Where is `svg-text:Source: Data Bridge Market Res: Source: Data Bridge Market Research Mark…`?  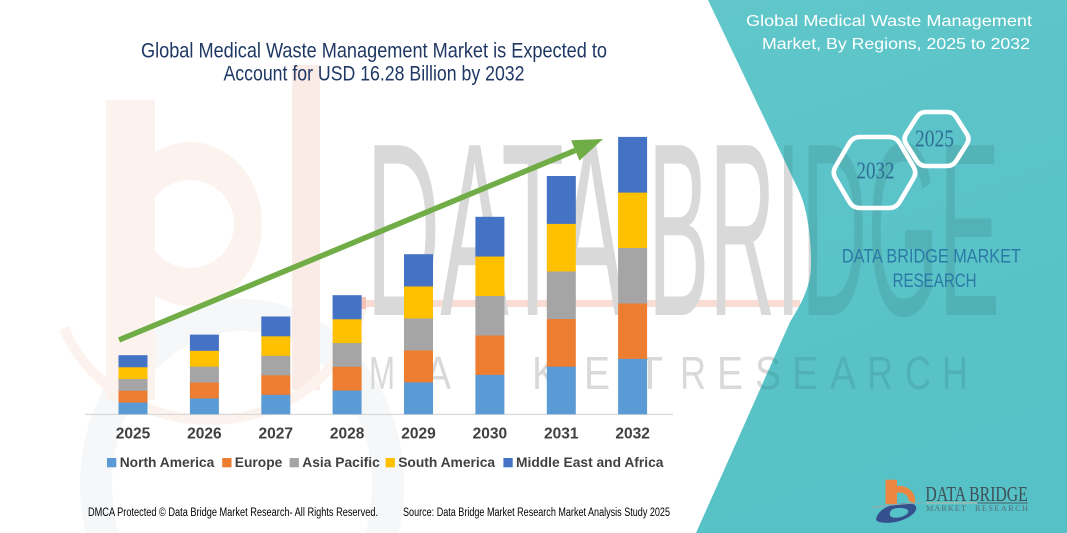 svg-text:Source: Data Bridge Market Res: Source: Data Bridge Market Research Mark… is located at coordinates (536, 513).